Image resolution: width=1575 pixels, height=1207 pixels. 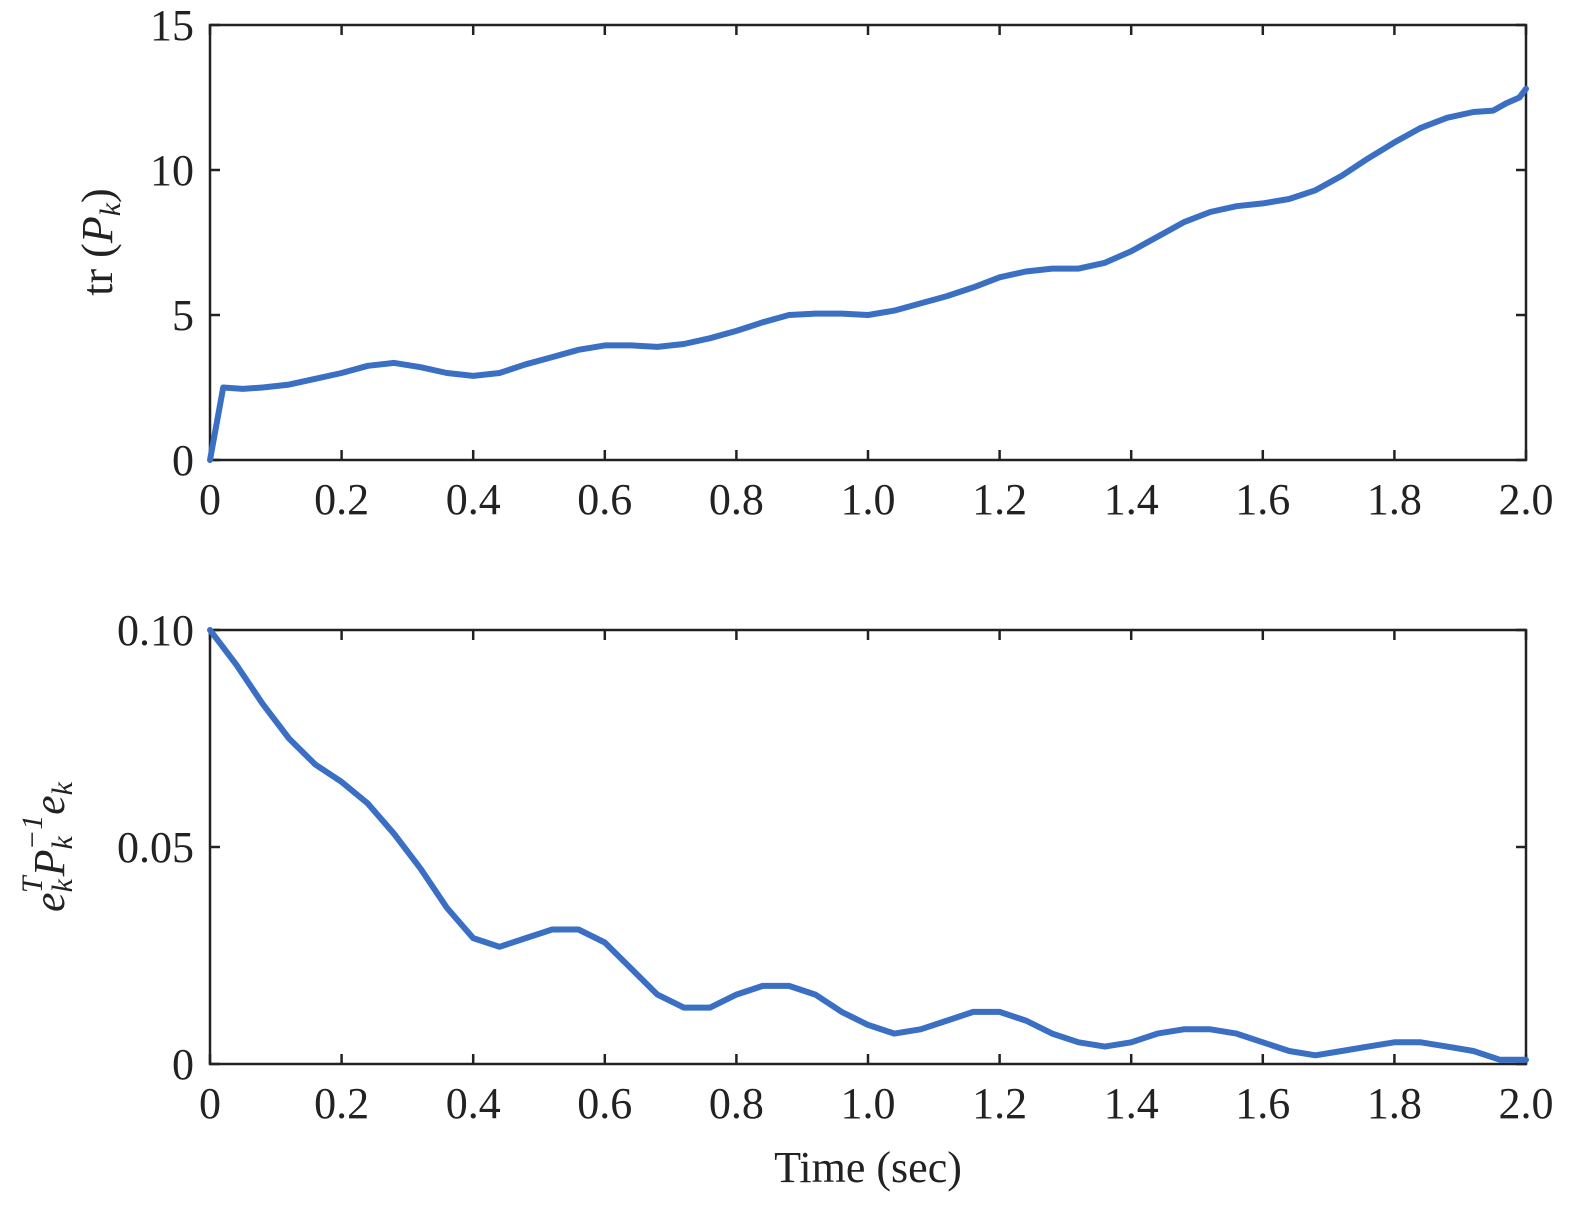 I want to click on top-plot-x-tick-labels: 0 0.2 0.4 0.6 0.8 1.0 1.2 1.4 1.6 1.8 2.0, so click(x=876, y=499).